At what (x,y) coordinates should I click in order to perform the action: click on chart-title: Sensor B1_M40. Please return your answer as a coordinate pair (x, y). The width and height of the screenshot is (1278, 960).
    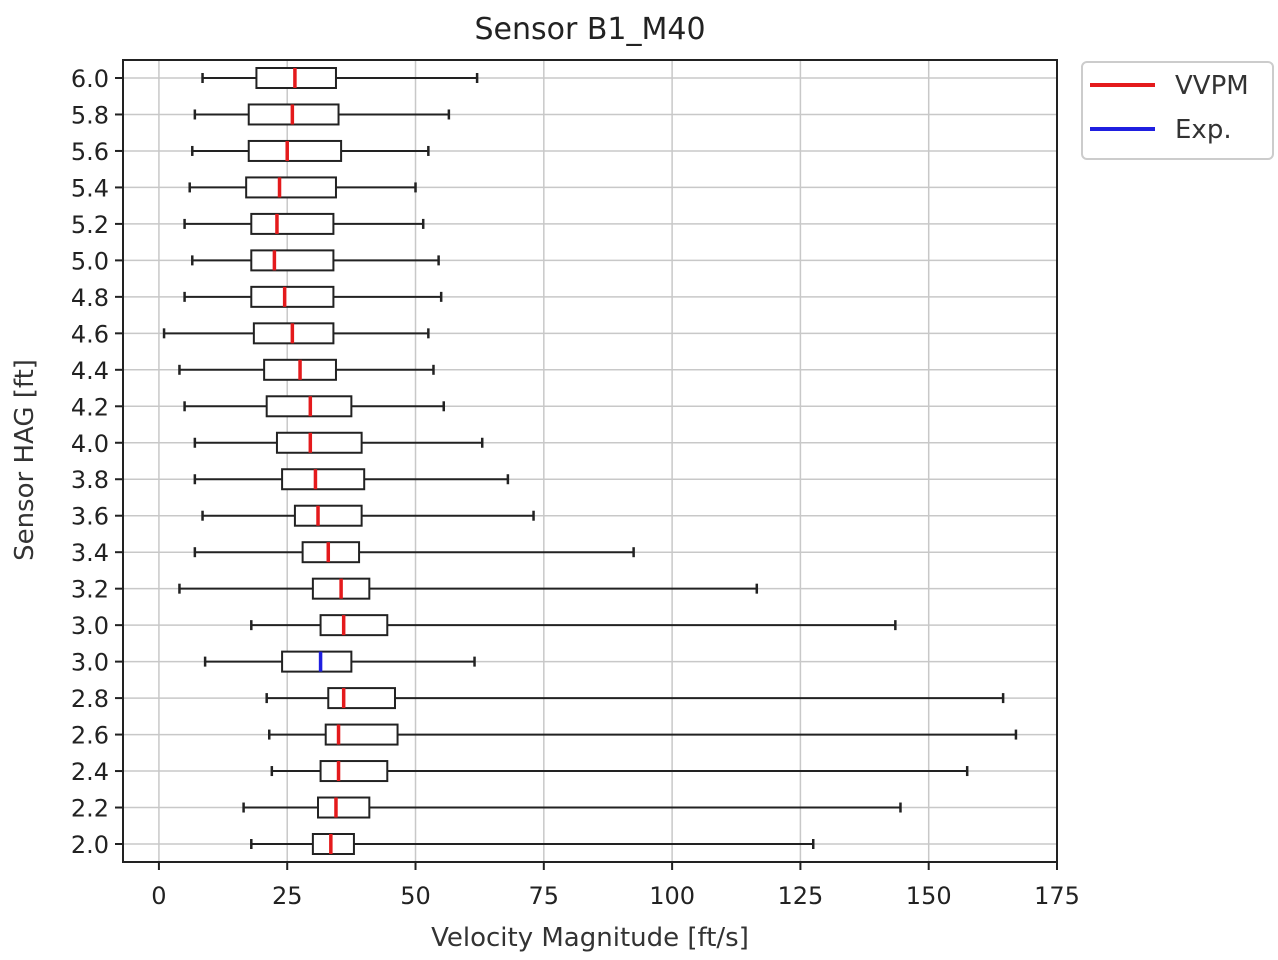
    Looking at the image, I should click on (589, 29).